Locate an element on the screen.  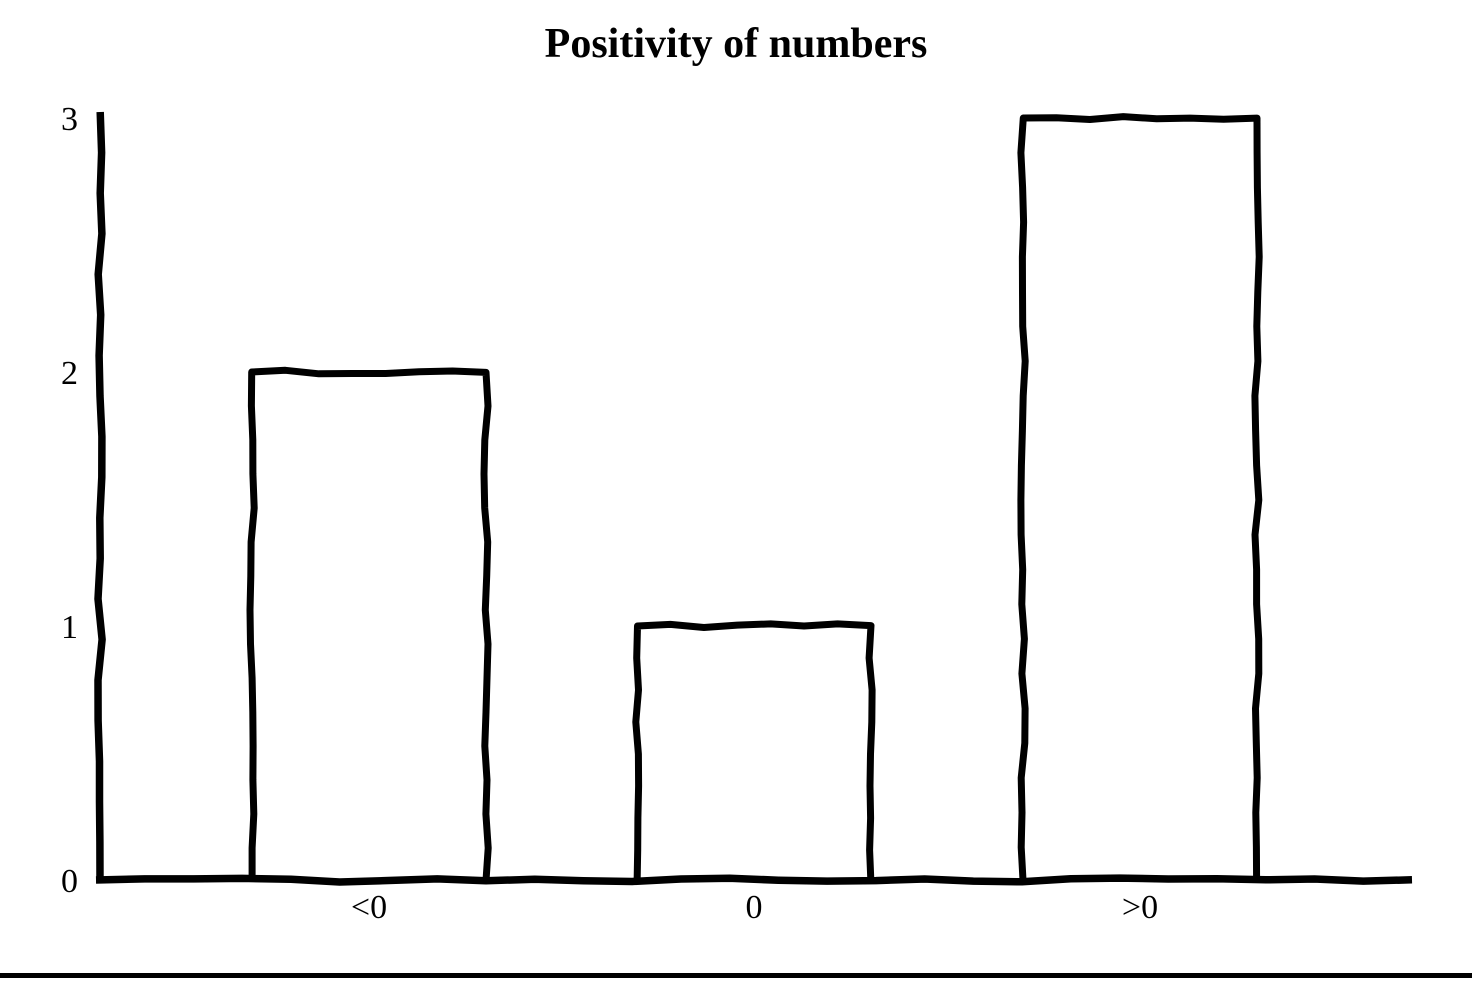
x-category-label: 0 is located at coordinates (754, 907).